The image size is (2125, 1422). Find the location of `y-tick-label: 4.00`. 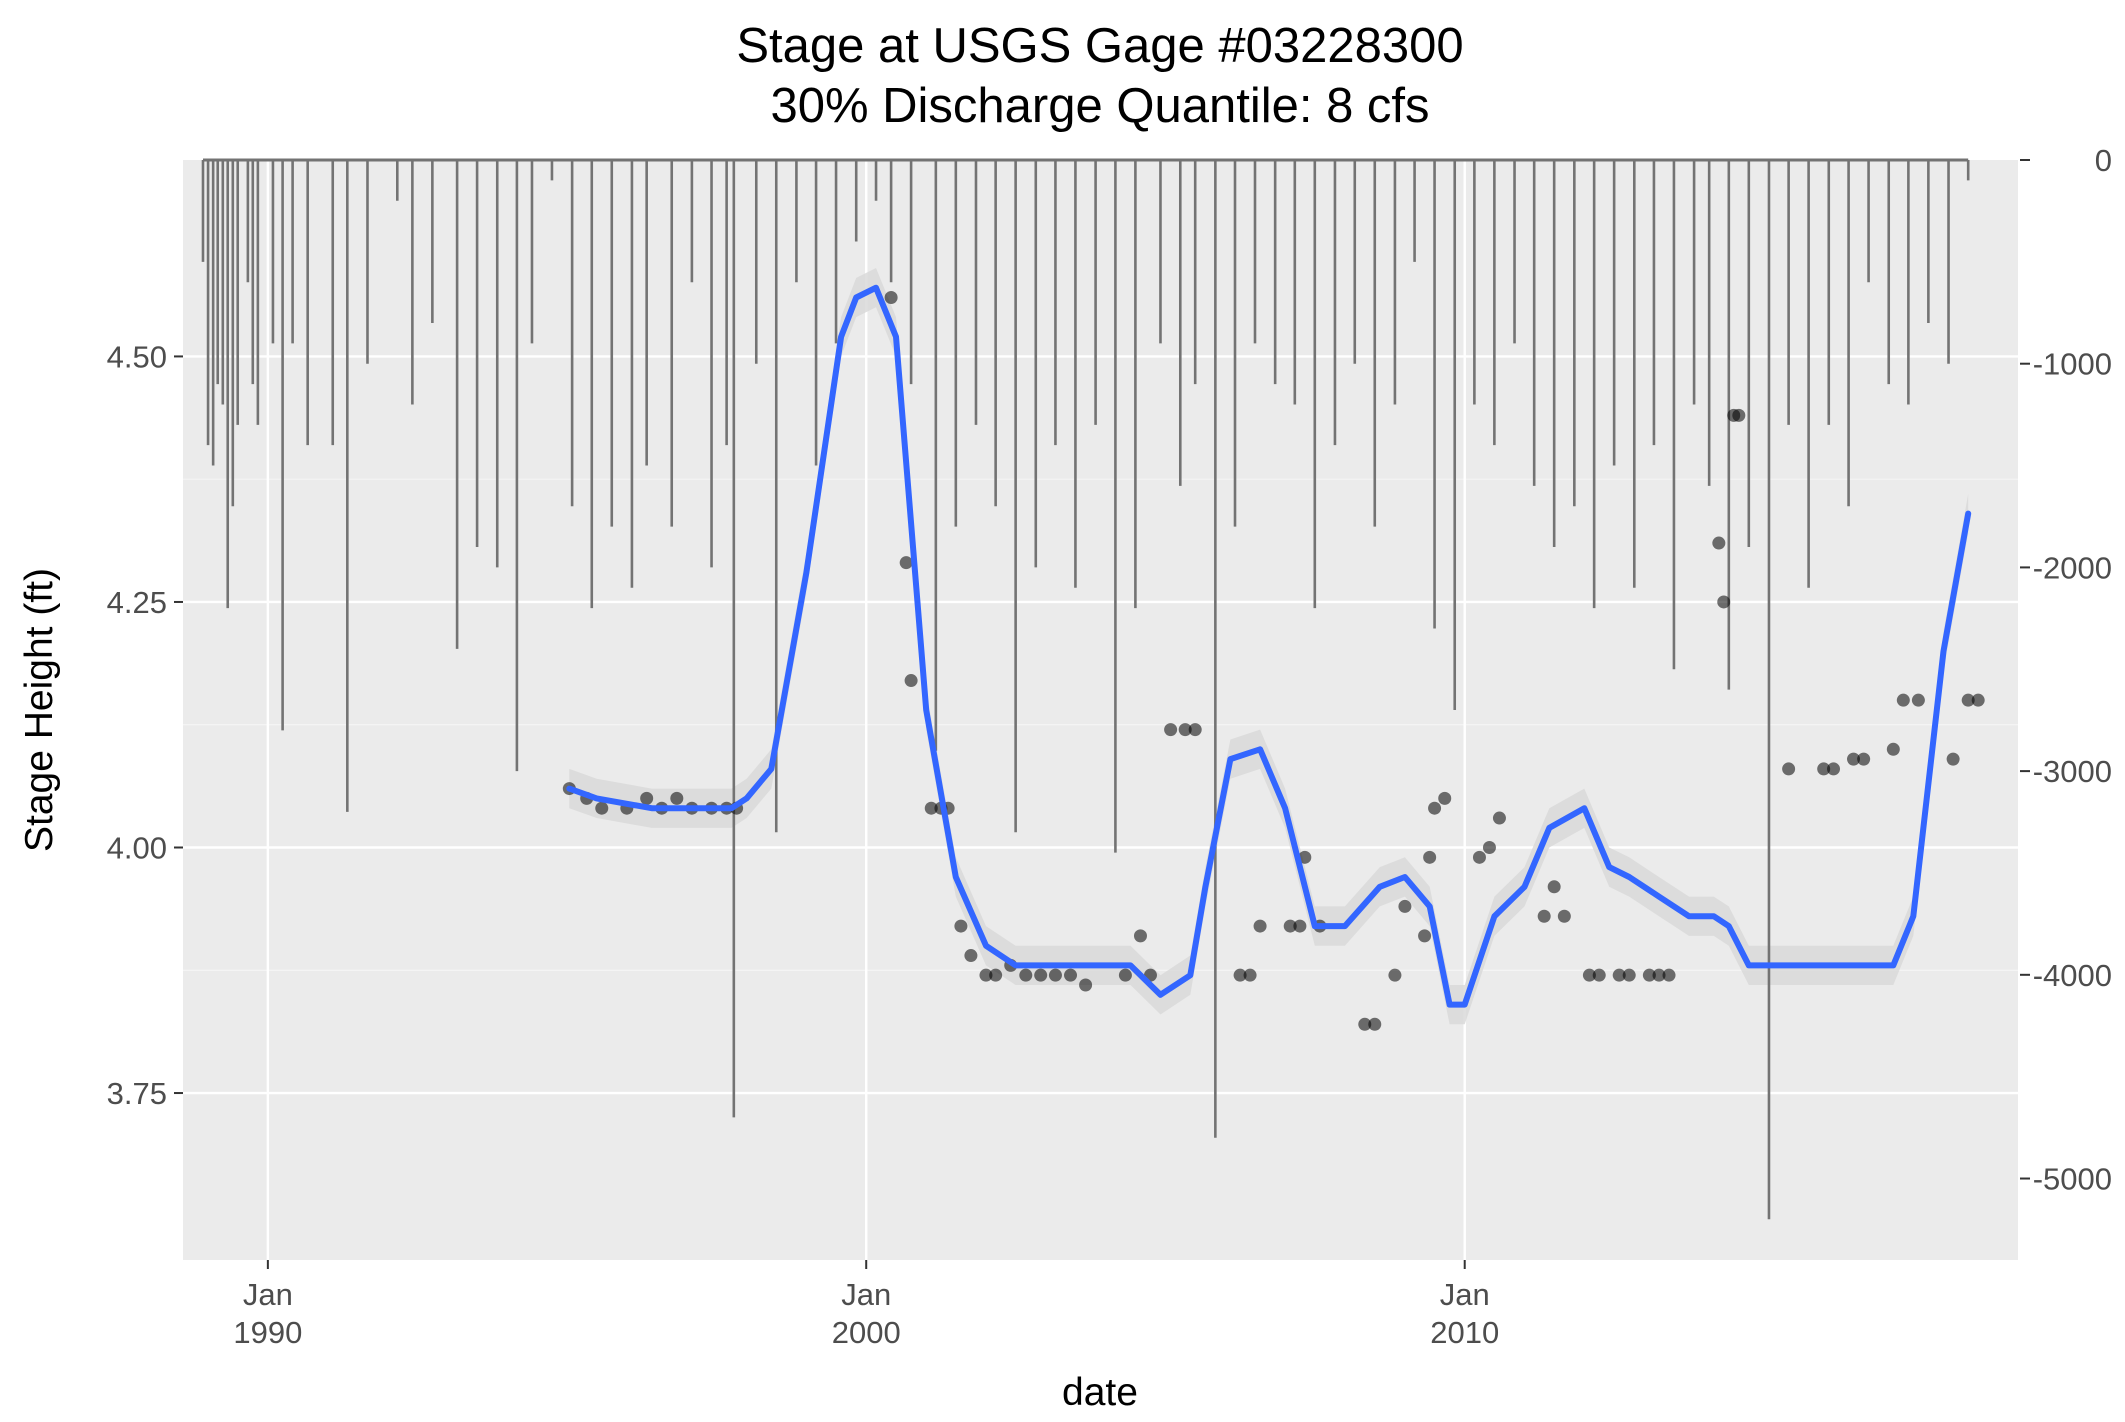

y-tick-label: 4.00 is located at coordinates (137, 848).